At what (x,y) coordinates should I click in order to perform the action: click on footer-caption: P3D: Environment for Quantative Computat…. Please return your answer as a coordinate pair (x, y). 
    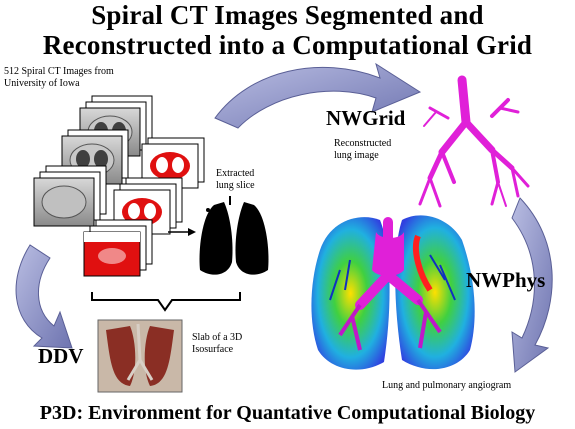
    Looking at the image, I should click on (287, 413).